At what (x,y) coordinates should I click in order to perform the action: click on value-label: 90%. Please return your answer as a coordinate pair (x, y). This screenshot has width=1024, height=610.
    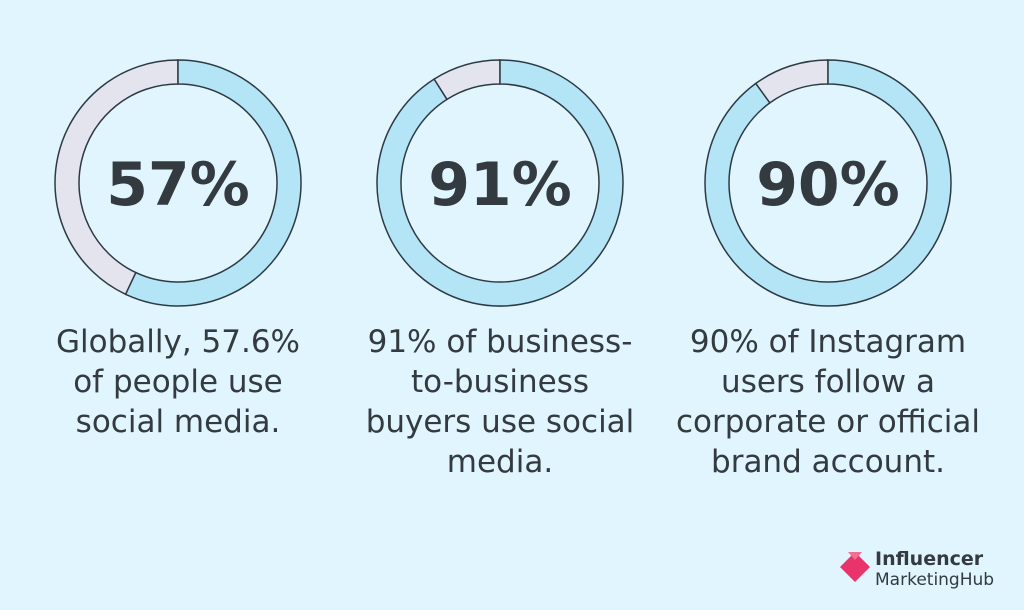
    Looking at the image, I should click on (828, 185).